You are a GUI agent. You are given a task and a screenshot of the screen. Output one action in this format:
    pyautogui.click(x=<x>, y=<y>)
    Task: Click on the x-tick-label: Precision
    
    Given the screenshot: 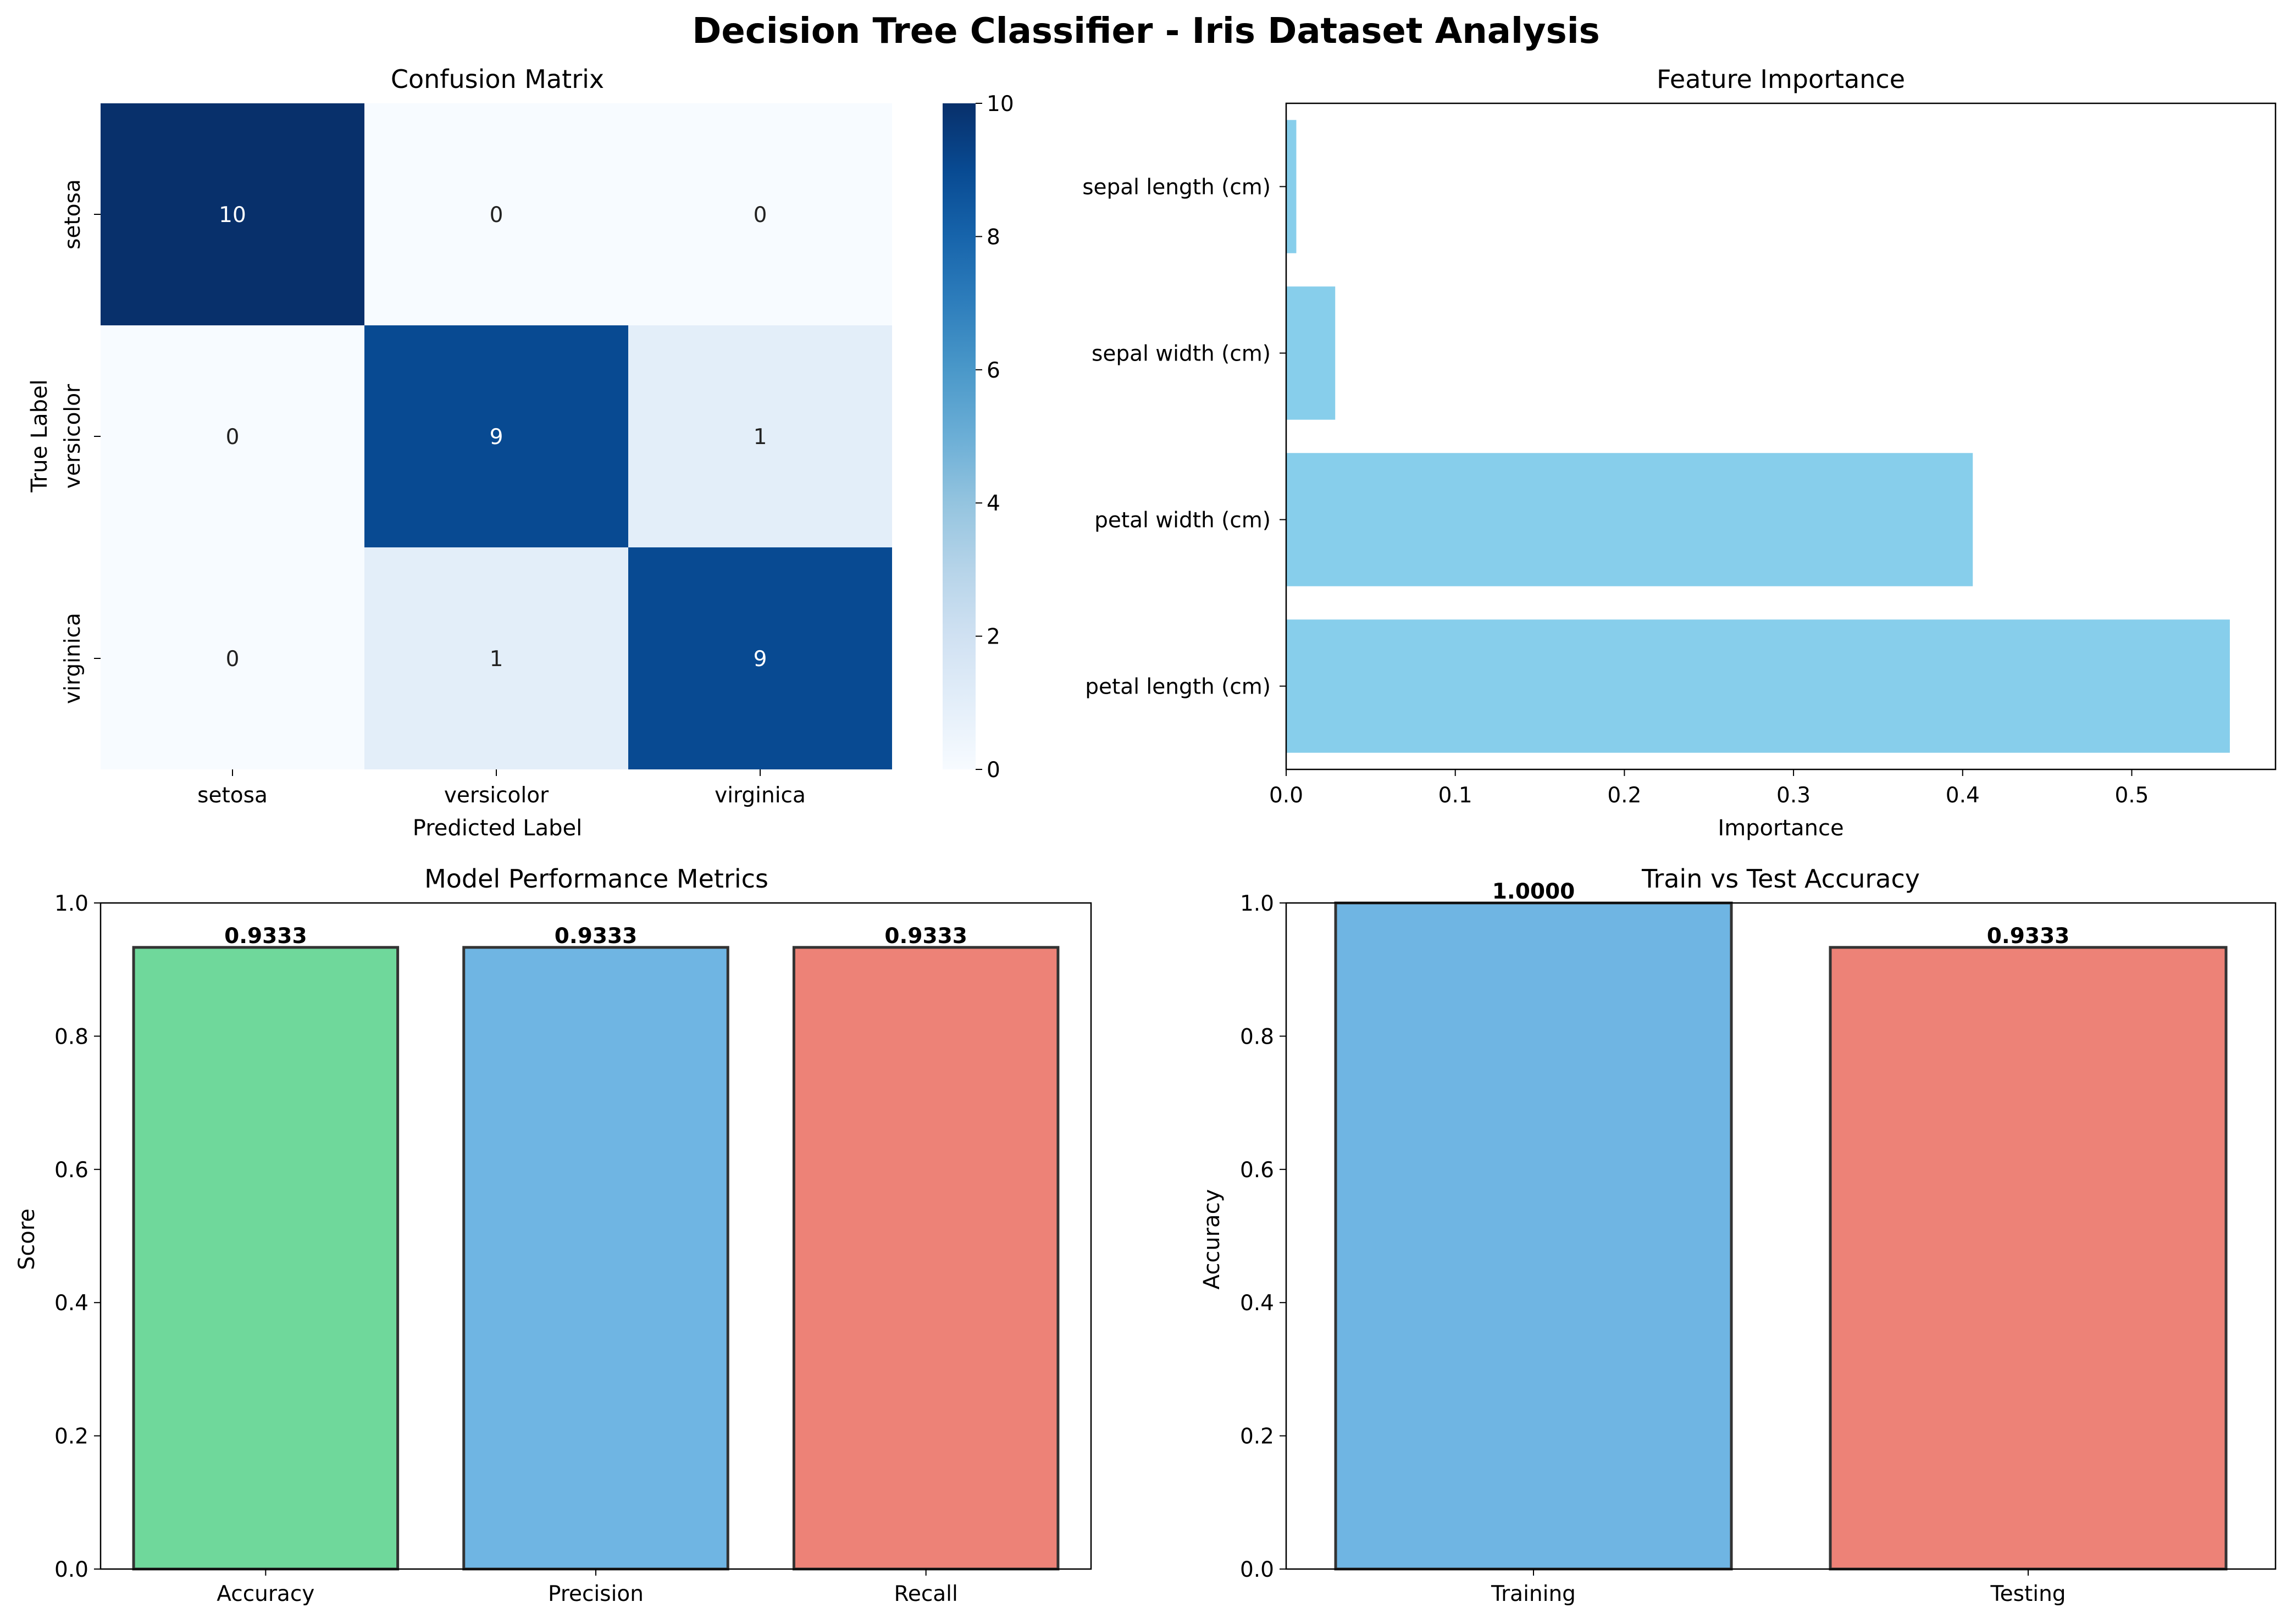 What is the action you would take?
    pyautogui.click(x=596, y=1594)
    